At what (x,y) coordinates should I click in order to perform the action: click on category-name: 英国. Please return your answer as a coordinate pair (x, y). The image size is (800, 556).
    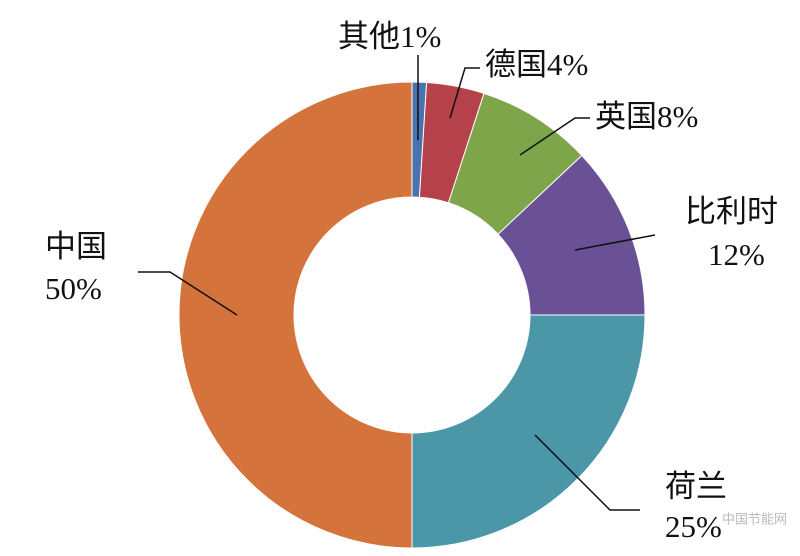
    Looking at the image, I should click on (626, 116).